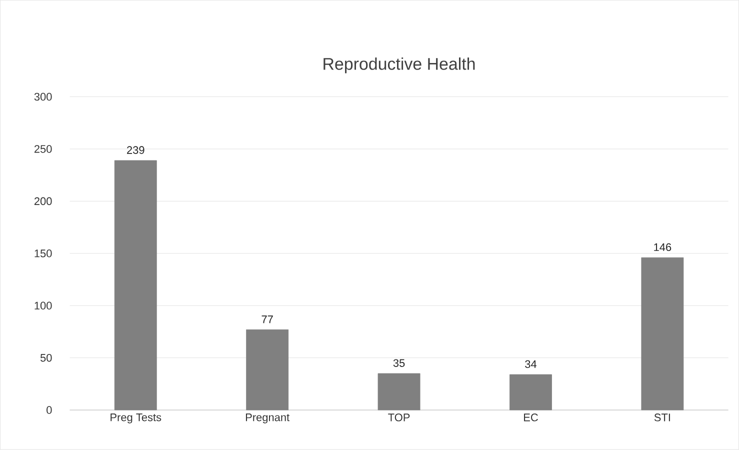 This screenshot has height=450, width=739. Describe the element at coordinates (399, 363) in the screenshot. I see `data-label: 35` at that location.